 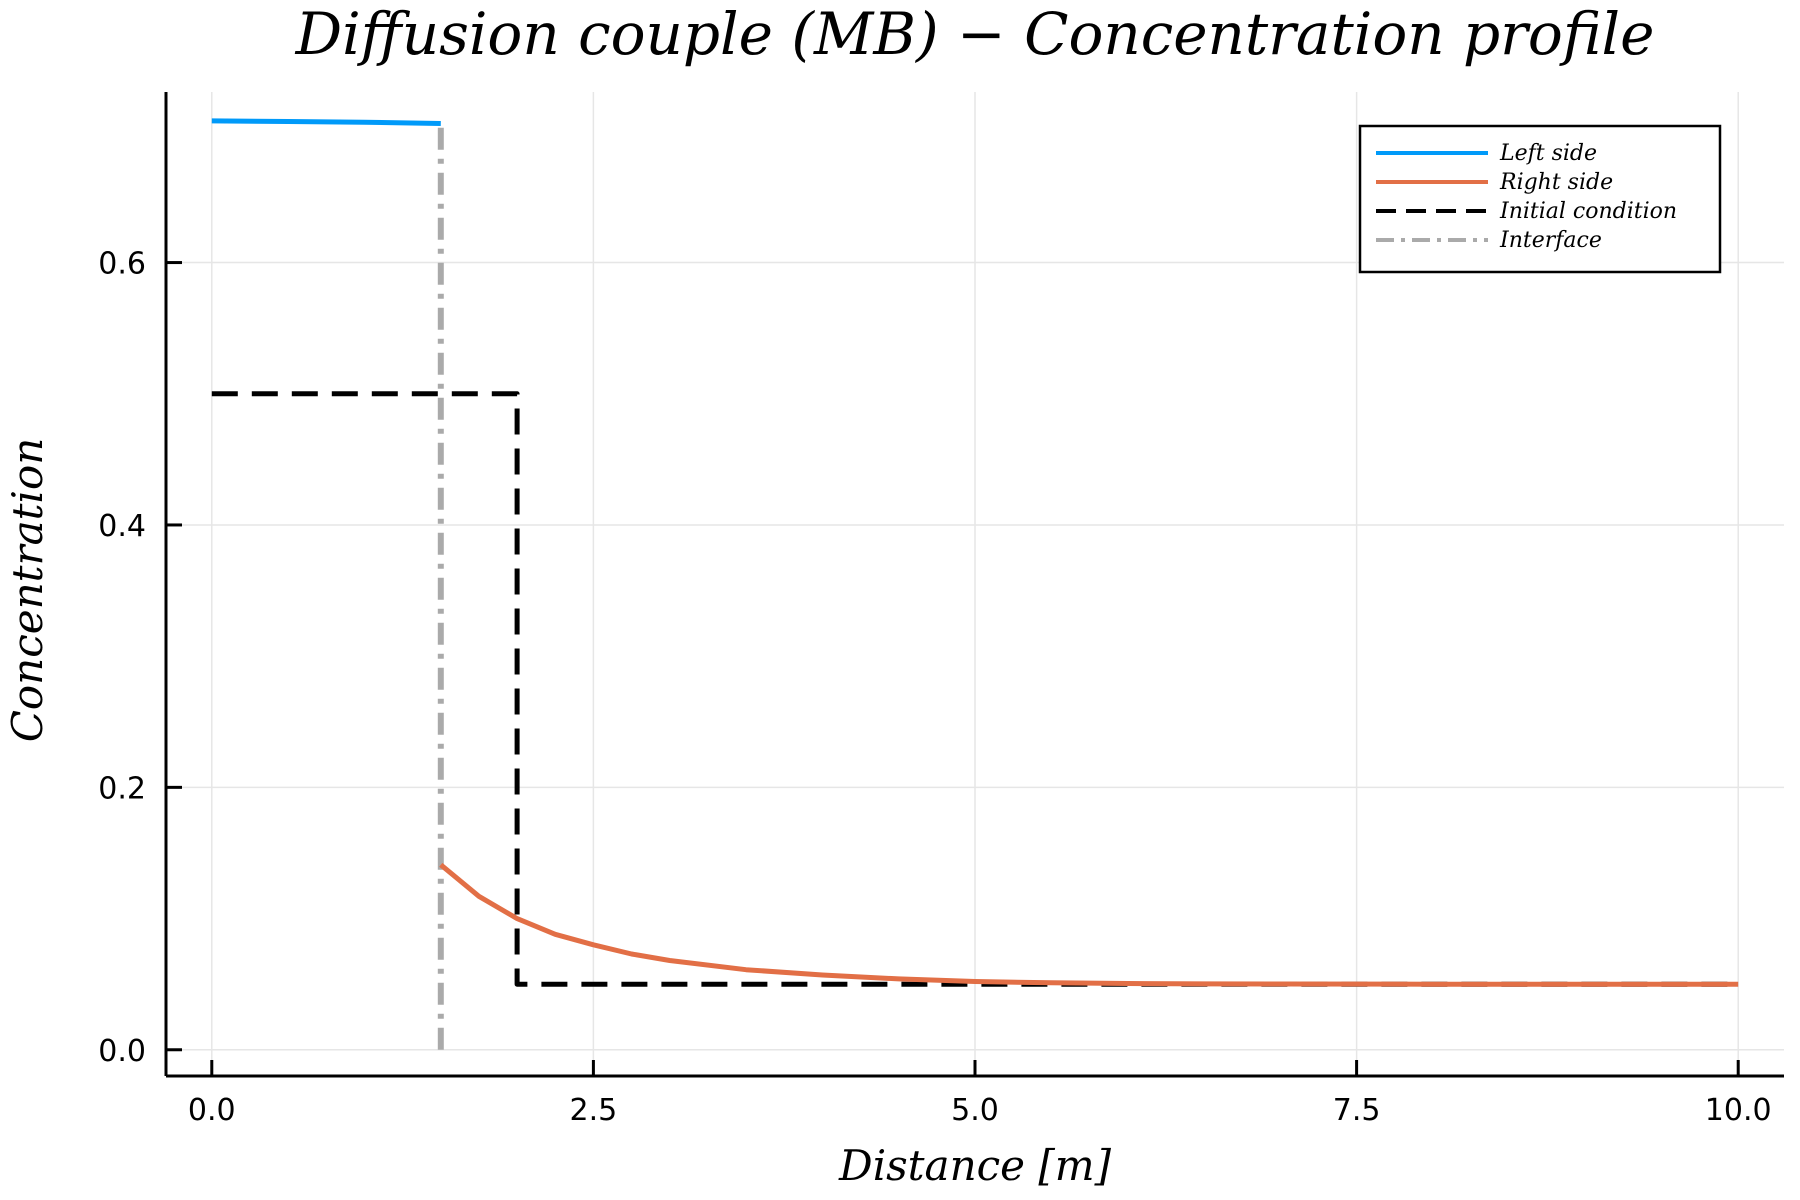 I want to click on y-tick-label: 0.2, so click(x=122, y=788).